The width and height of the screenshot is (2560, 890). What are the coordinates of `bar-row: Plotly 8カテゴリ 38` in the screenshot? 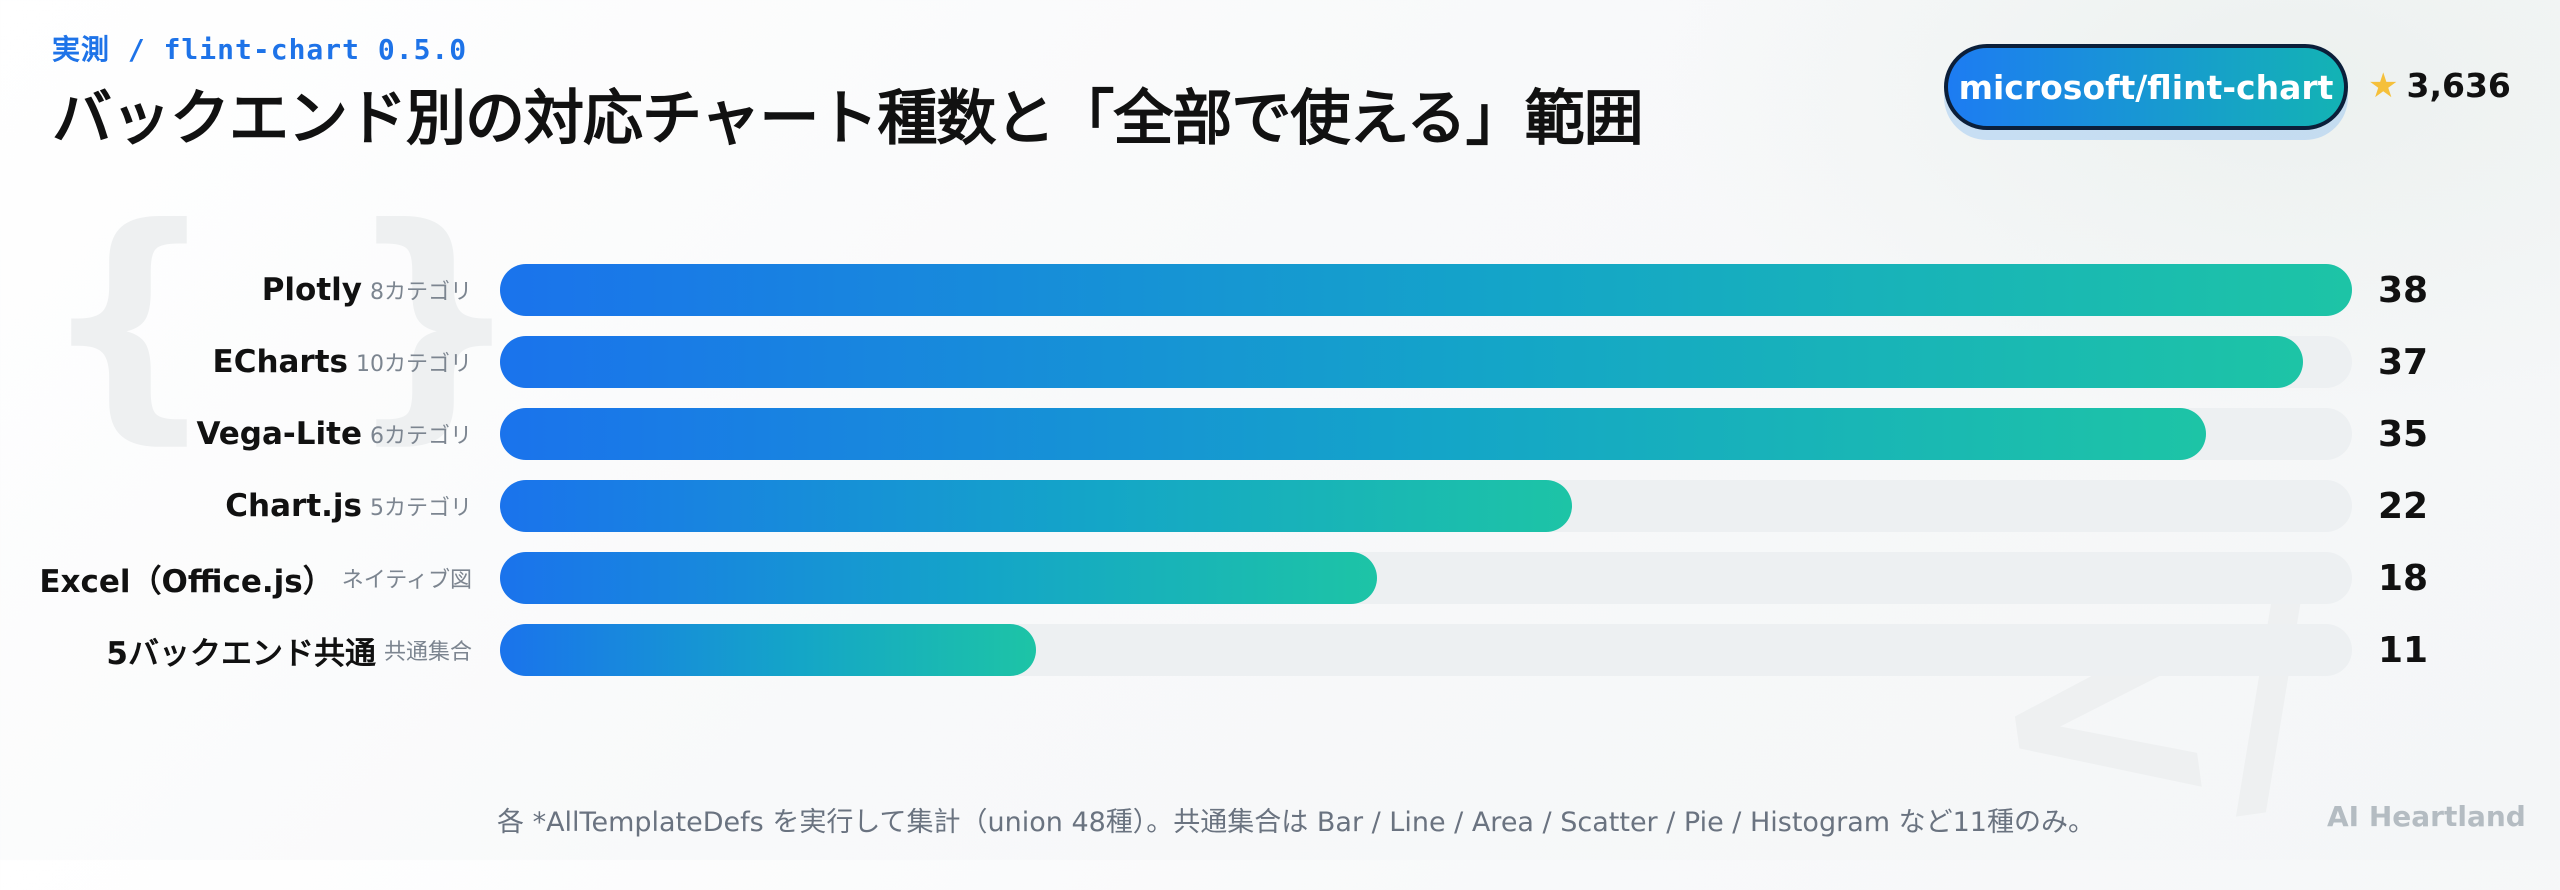 It's located at (1280, 290).